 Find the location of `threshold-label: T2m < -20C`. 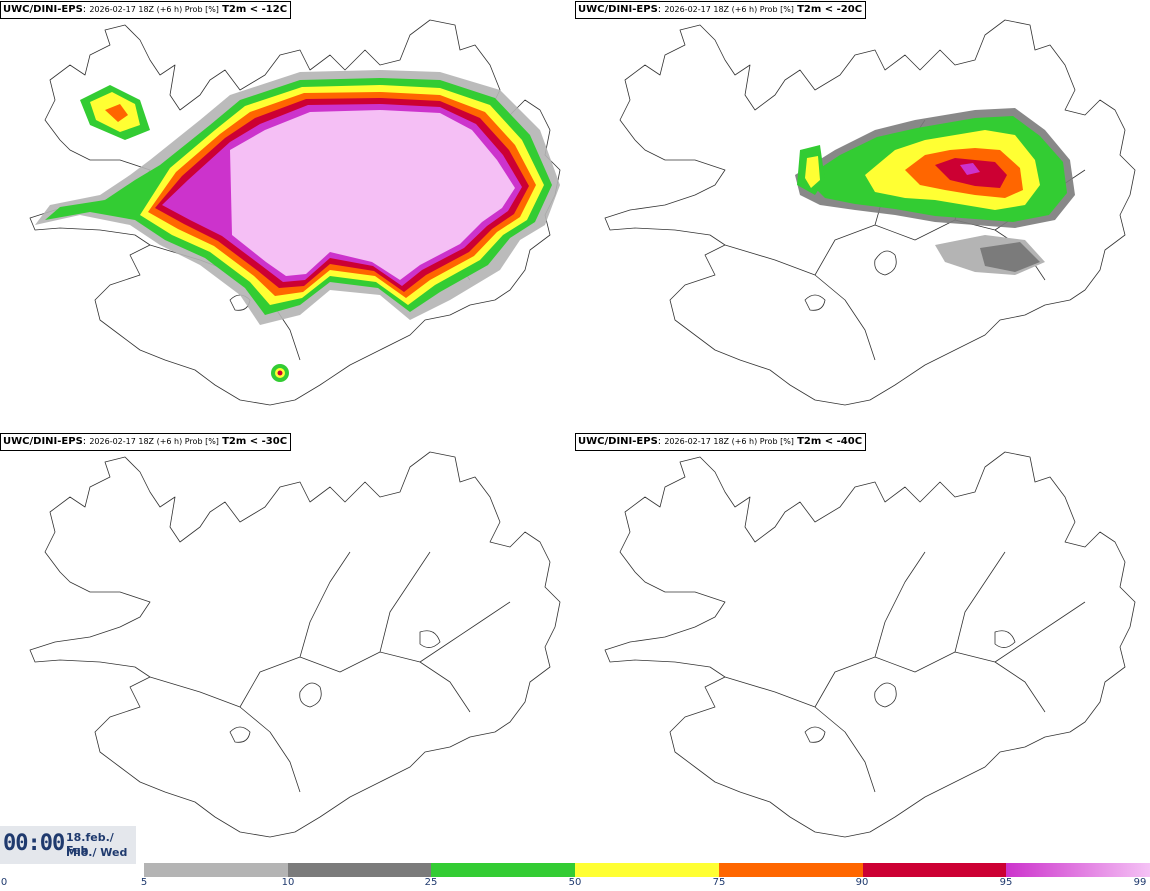

threshold-label: T2m < -20C is located at coordinates (830, 9).